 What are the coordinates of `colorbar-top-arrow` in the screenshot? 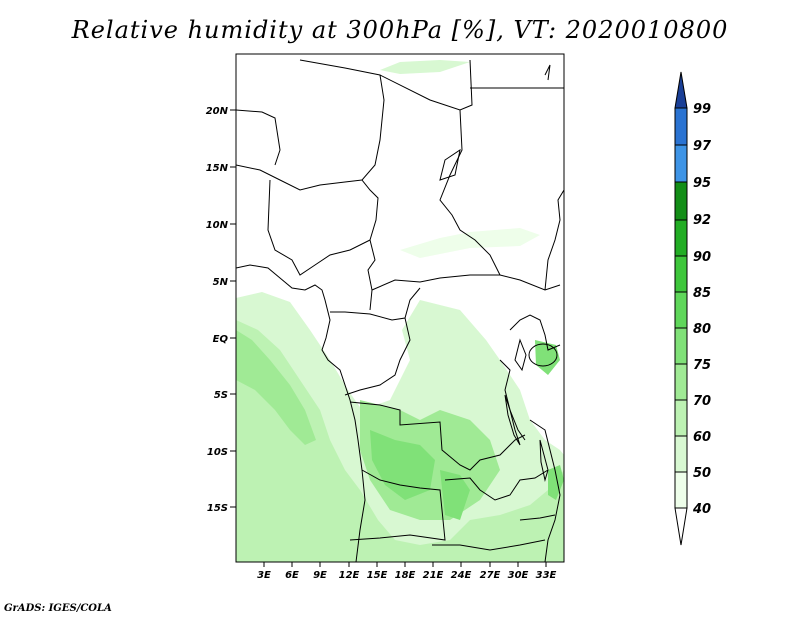 It's located at (681, 90).